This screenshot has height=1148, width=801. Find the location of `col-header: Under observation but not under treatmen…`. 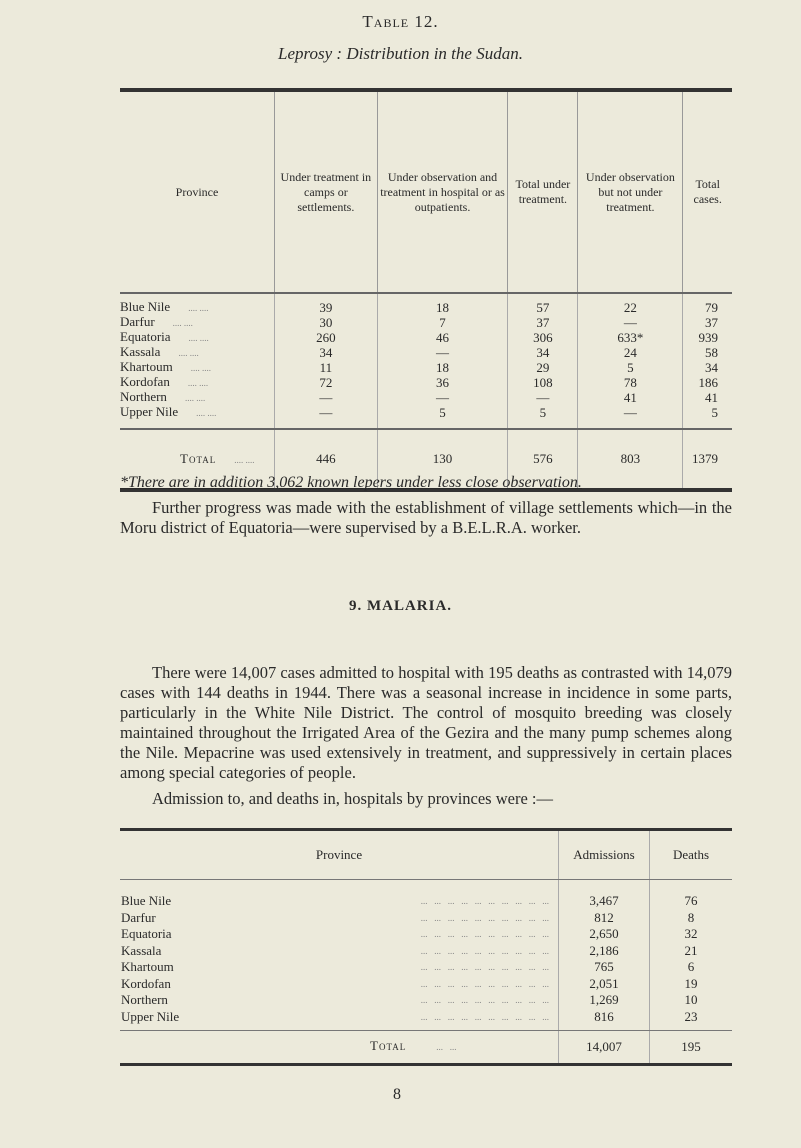

col-header: Under observation but not under treatmen… is located at coordinates (630, 192).